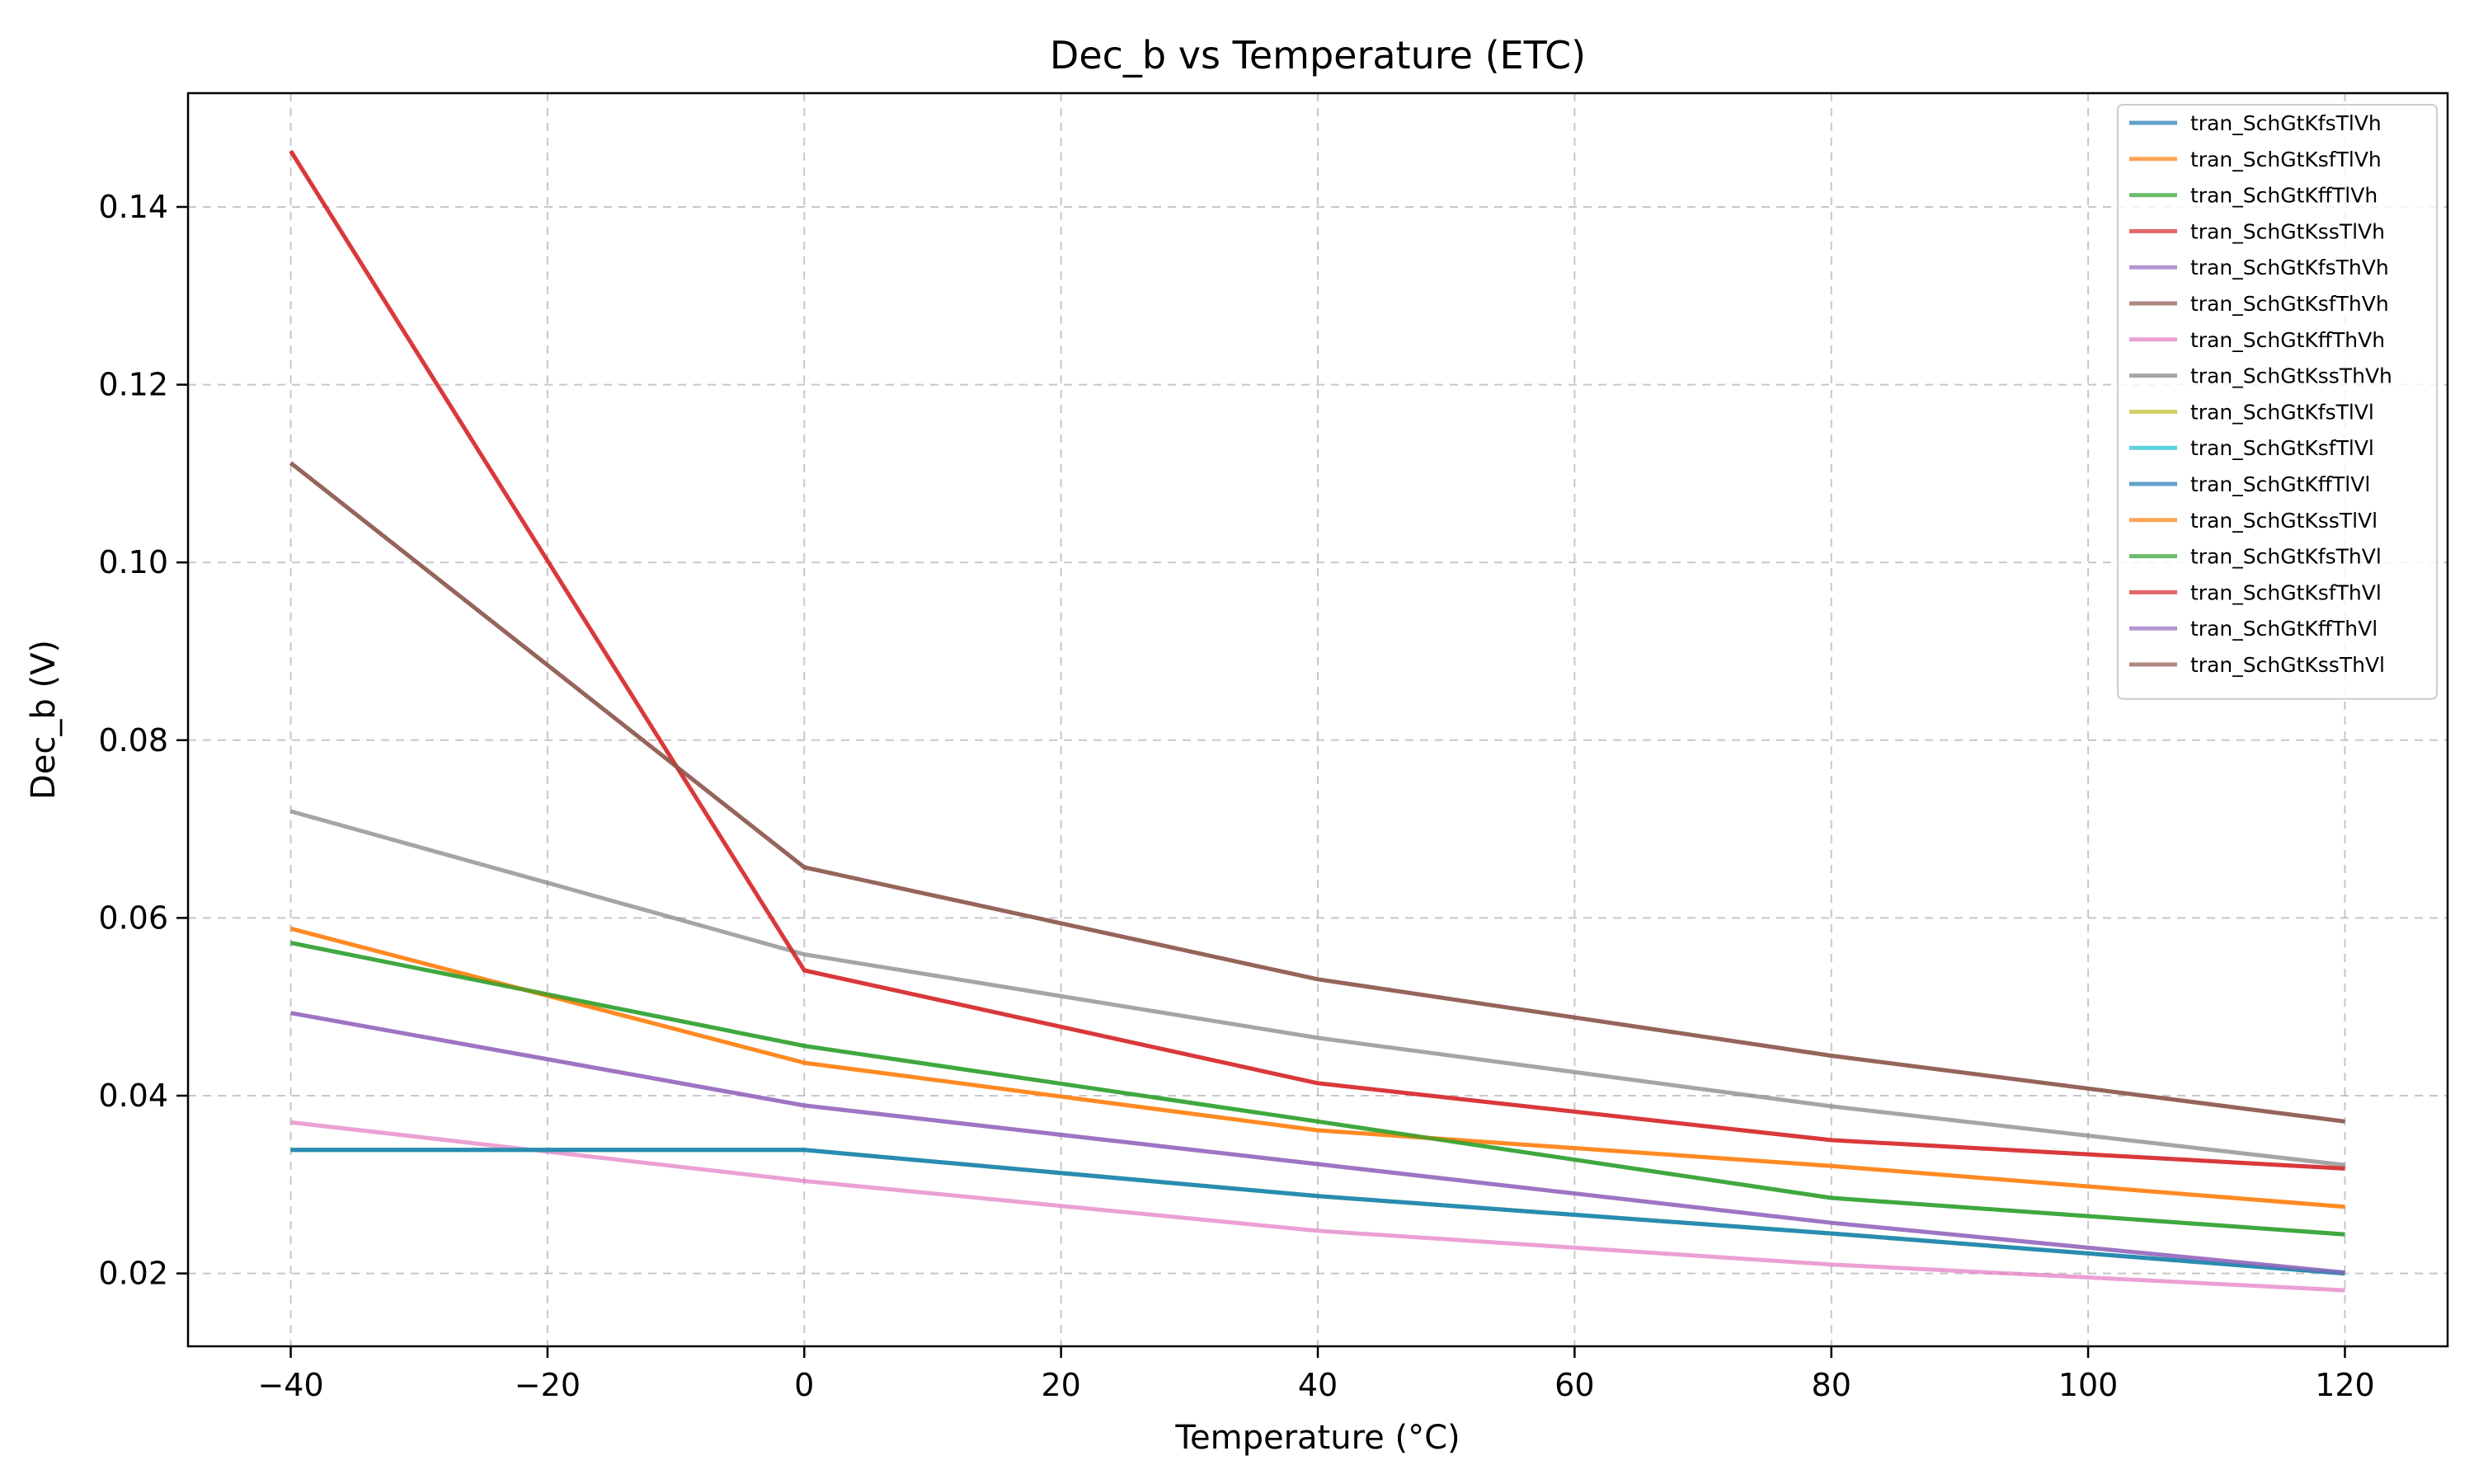 This screenshot has width=2474, height=1484. Describe the element at coordinates (2289, 267) in the screenshot. I see `legend-label: tran_SchGtKfsThVh` at that location.